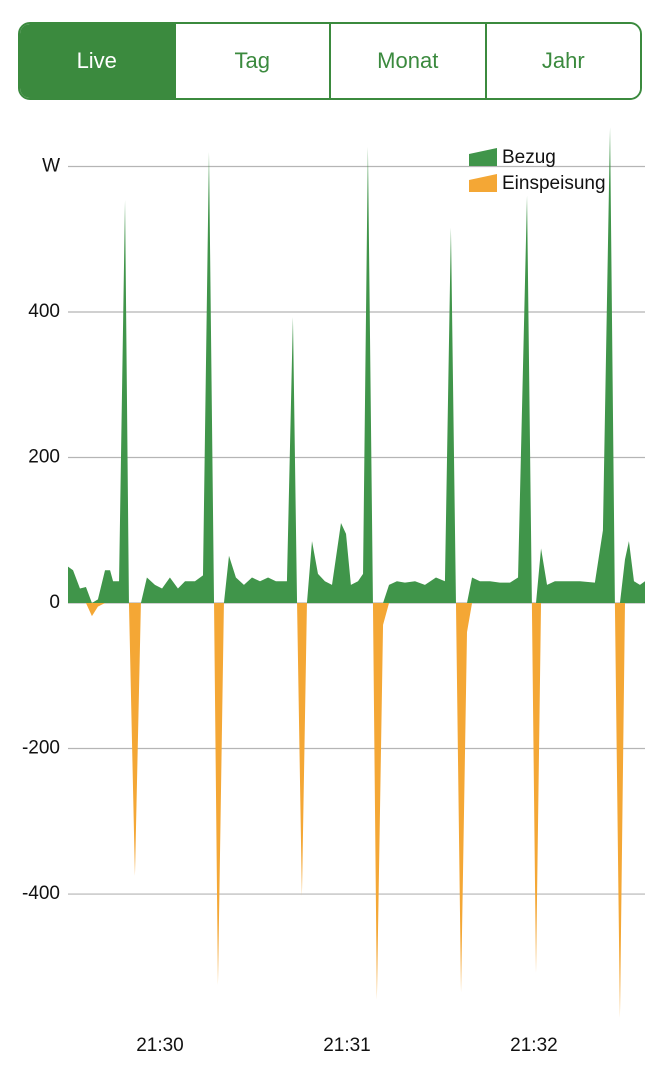 The height and width of the screenshot is (1079, 659). What do you see at coordinates (51, 166) in the screenshot?
I see `y-tick-label: W` at bounding box center [51, 166].